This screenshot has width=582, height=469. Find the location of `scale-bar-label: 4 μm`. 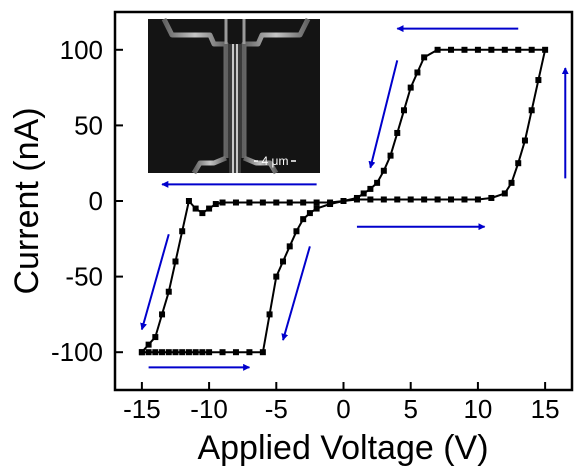

scale-bar-label: 4 μm is located at coordinates (275, 161).